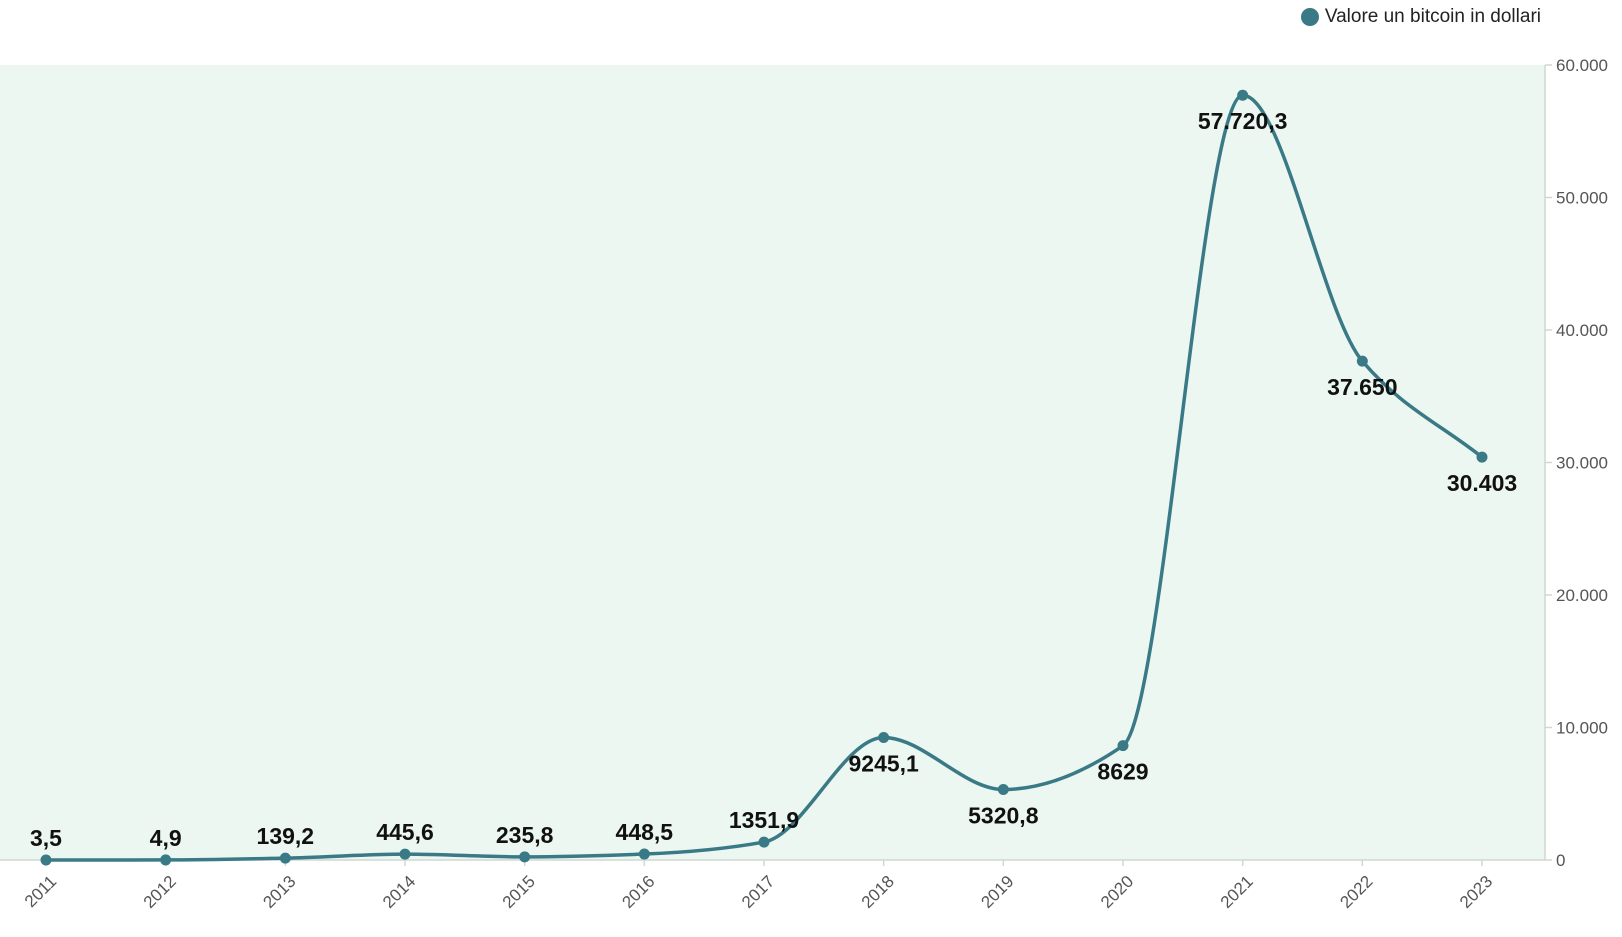 The width and height of the screenshot is (1622, 937). I want to click on x-tick-label: 2018, so click(878, 892).